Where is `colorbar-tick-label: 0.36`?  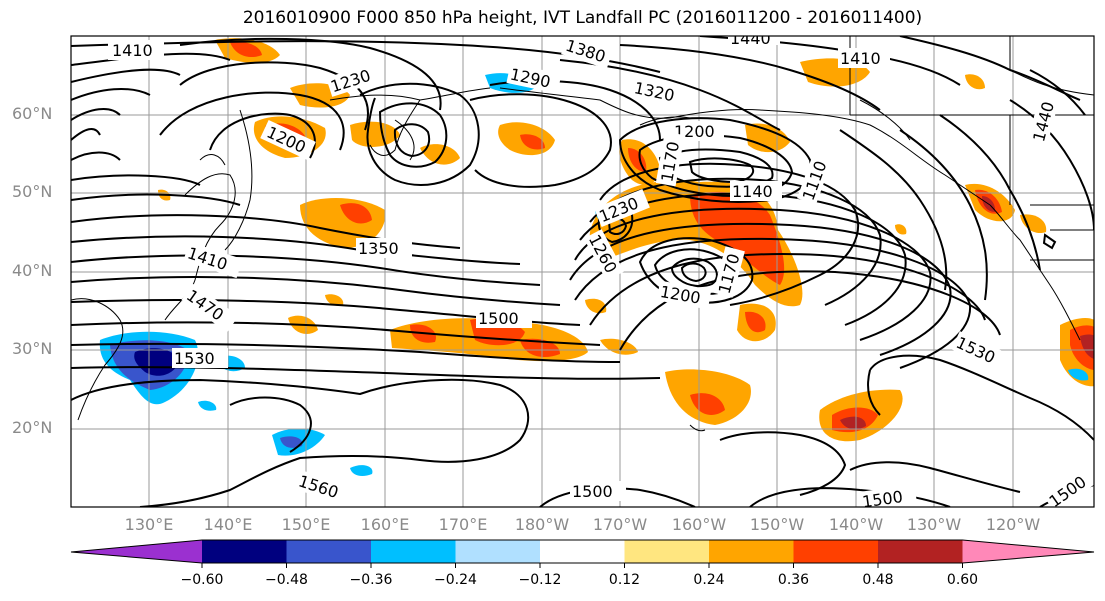
colorbar-tick-label: 0.36 is located at coordinates (793, 580).